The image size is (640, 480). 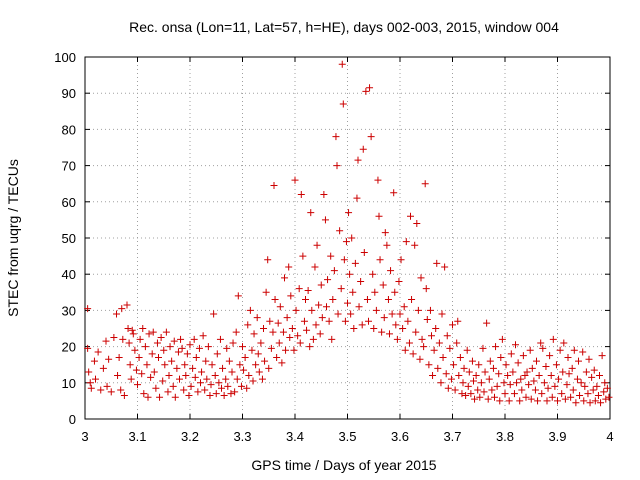 I want to click on x-axis-label: GPS time / Days of year 2015, so click(x=343, y=465).